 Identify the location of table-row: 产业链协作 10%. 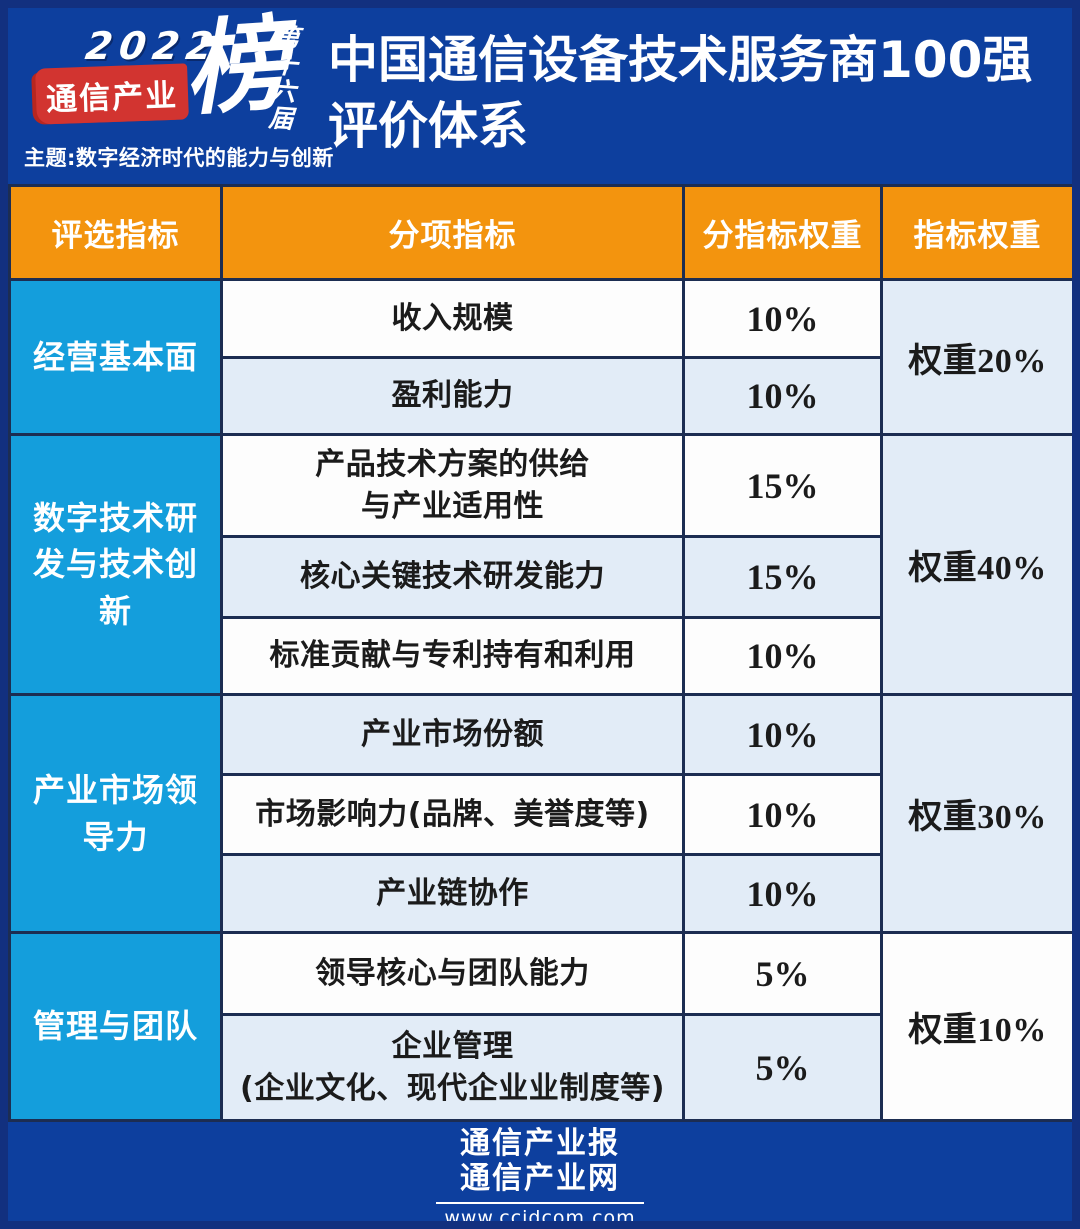
(541, 893).